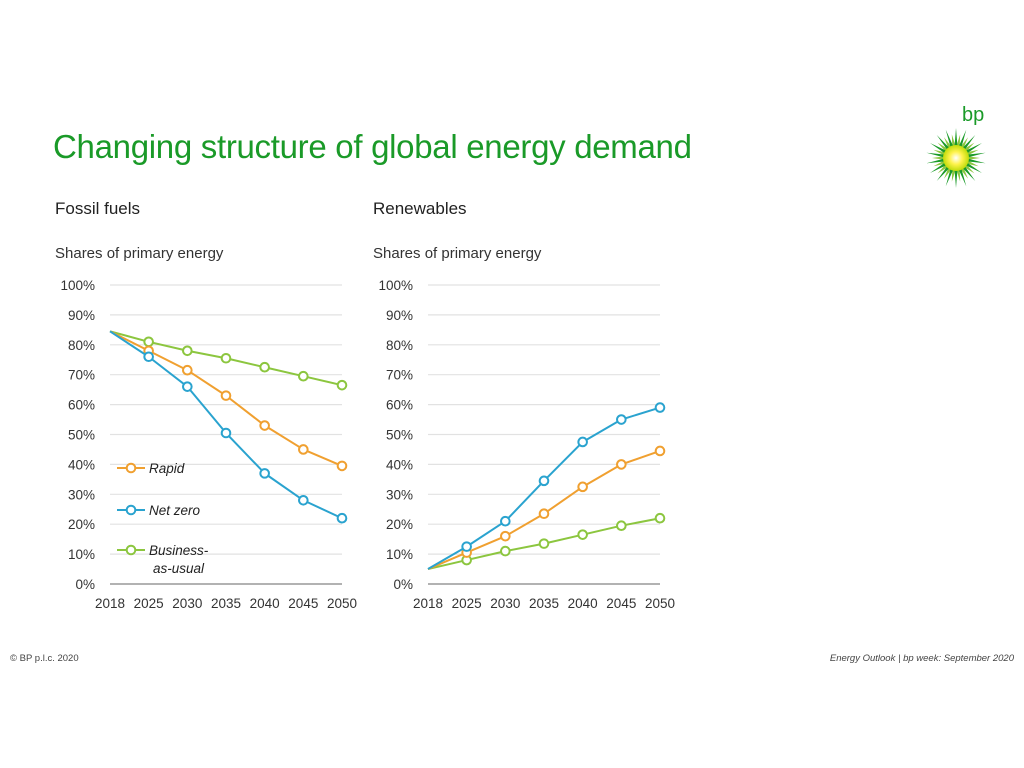 The image size is (1024, 768). I want to click on fossil-series-business-as-usual, so click(228, 360).